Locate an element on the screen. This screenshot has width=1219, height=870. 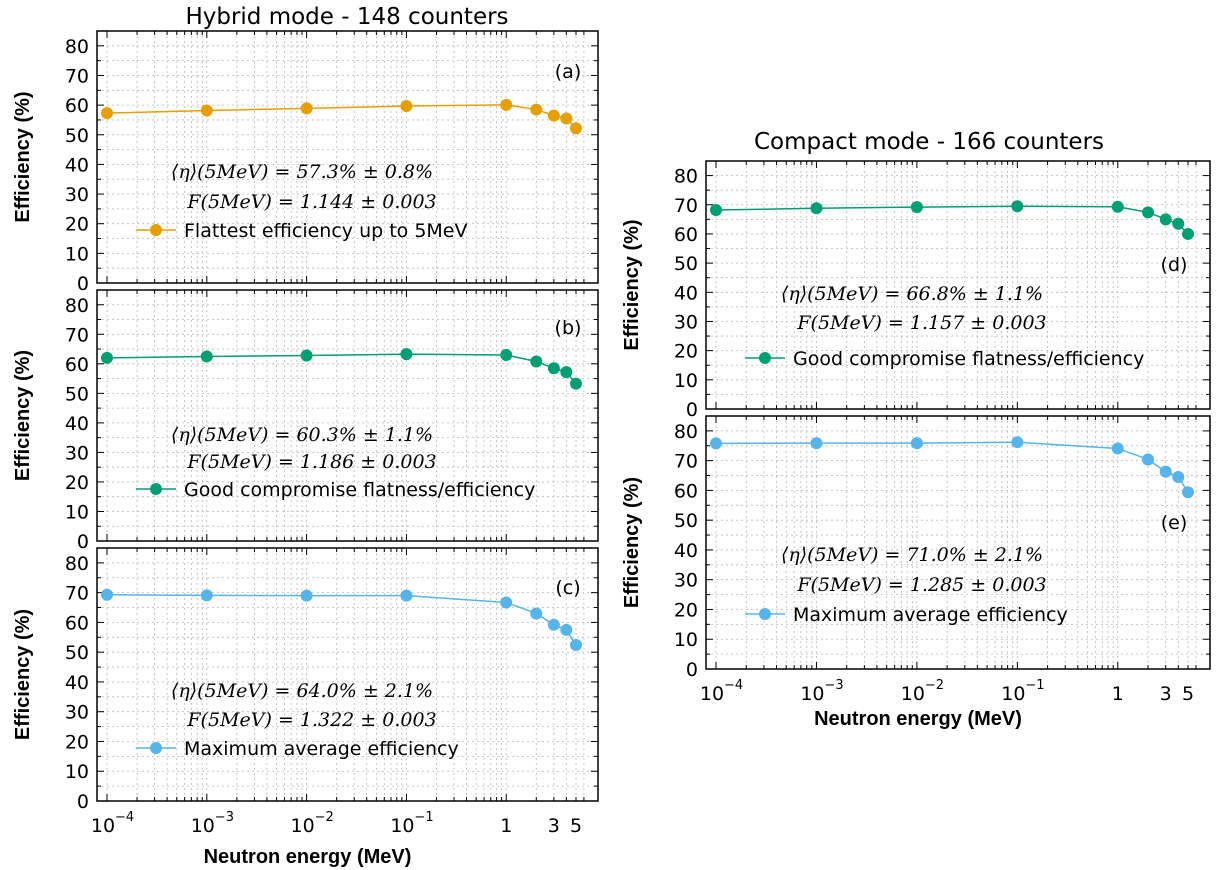
mean-efficiency-annotation: ⟨η⟩(5MeV) = 71.0% ± 2.1% is located at coordinates (912, 555).